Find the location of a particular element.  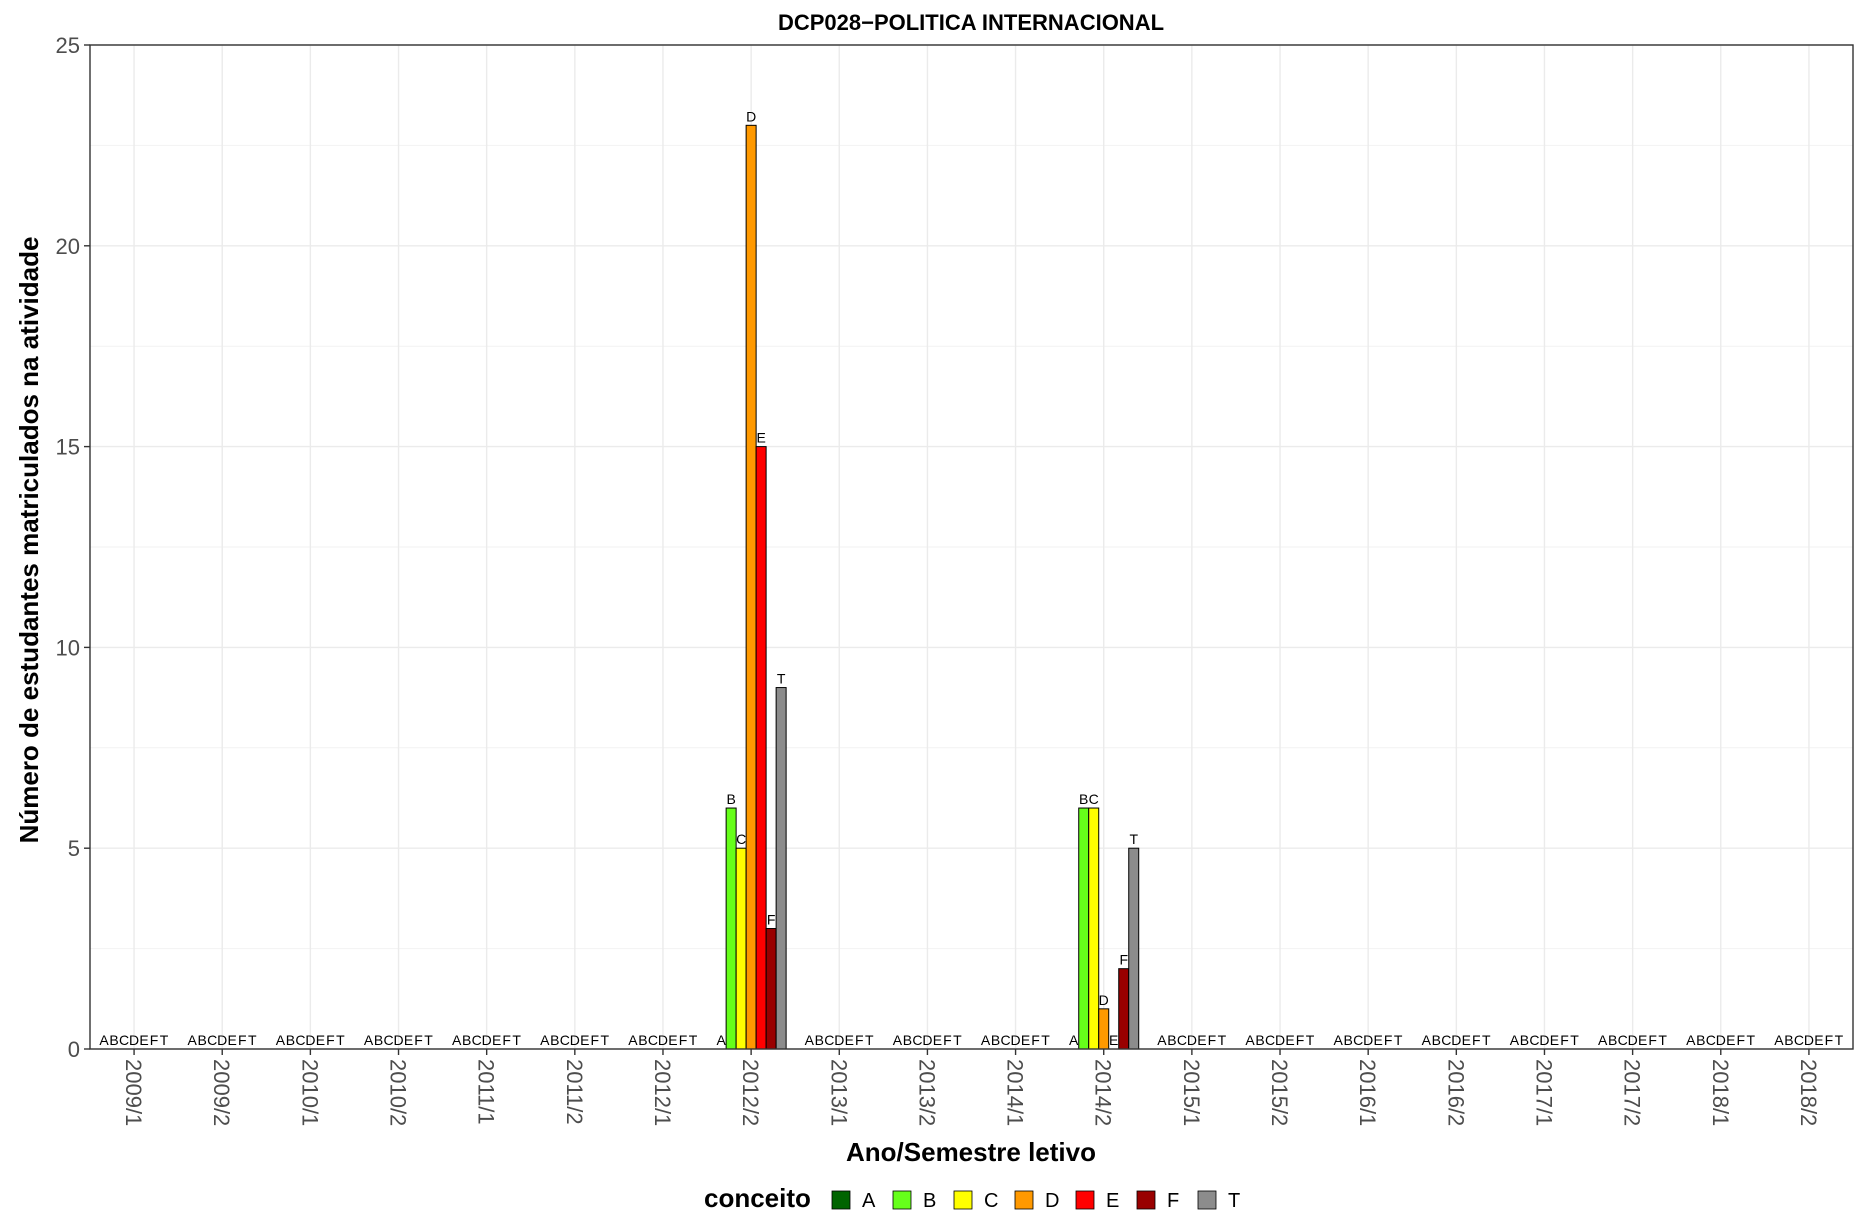

x-tick-label: 2010/2 is located at coordinates (398, 1092).